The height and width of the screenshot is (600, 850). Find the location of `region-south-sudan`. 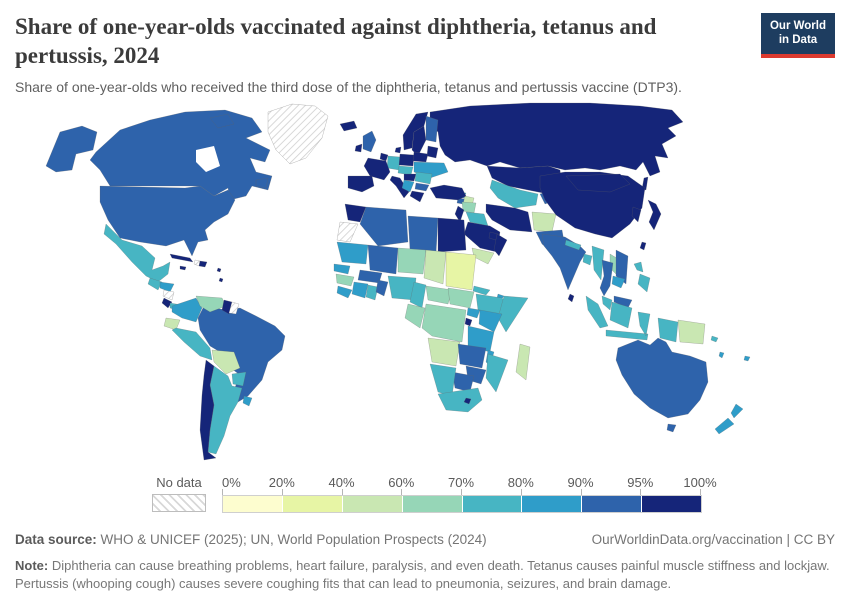

region-south-sudan is located at coordinates (461, 298).